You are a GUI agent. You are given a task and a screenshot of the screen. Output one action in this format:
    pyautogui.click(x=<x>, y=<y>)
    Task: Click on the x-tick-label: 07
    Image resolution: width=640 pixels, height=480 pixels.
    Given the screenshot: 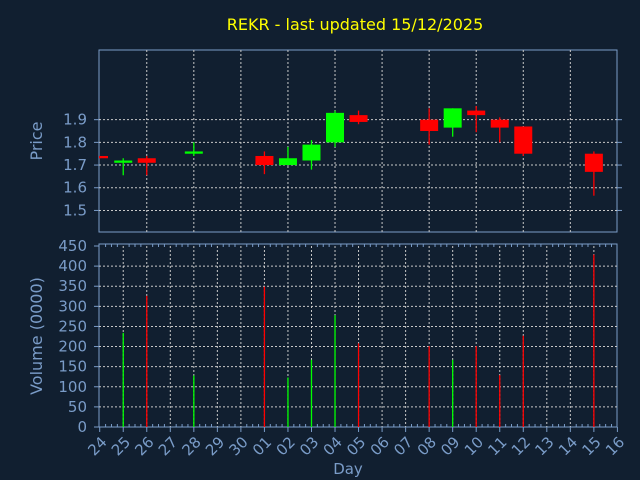 What is the action you would take?
    pyautogui.click(x=403, y=446)
    